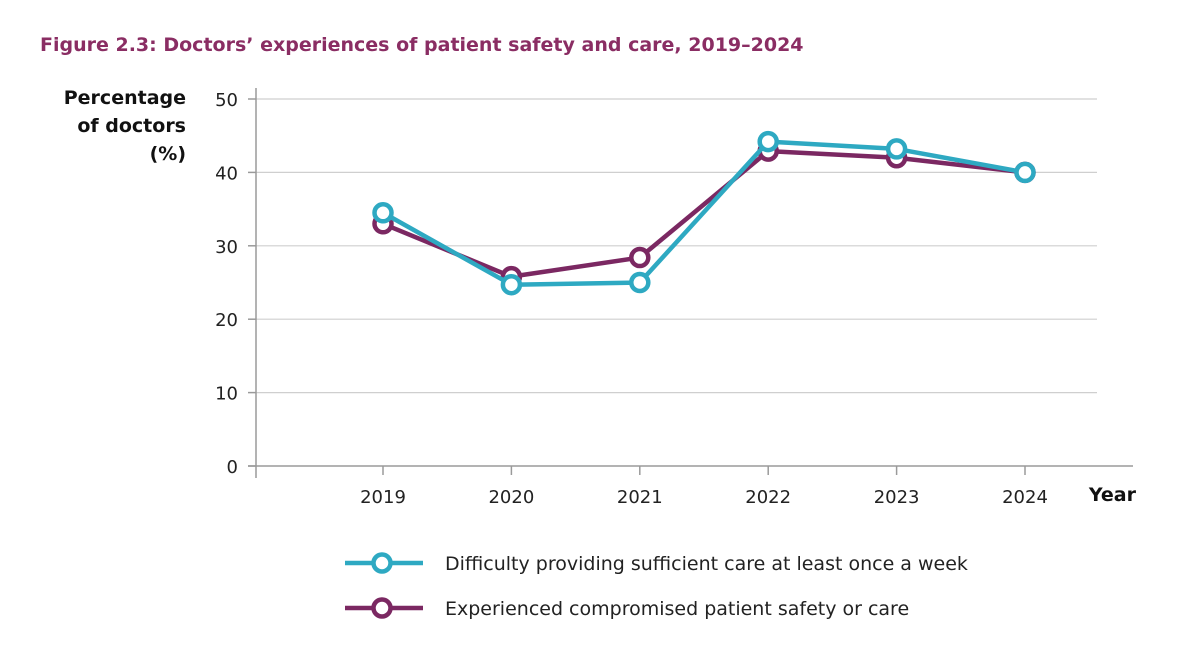  Describe the element at coordinates (226, 247) in the screenshot. I see `y-tick-label-30: 30` at that location.